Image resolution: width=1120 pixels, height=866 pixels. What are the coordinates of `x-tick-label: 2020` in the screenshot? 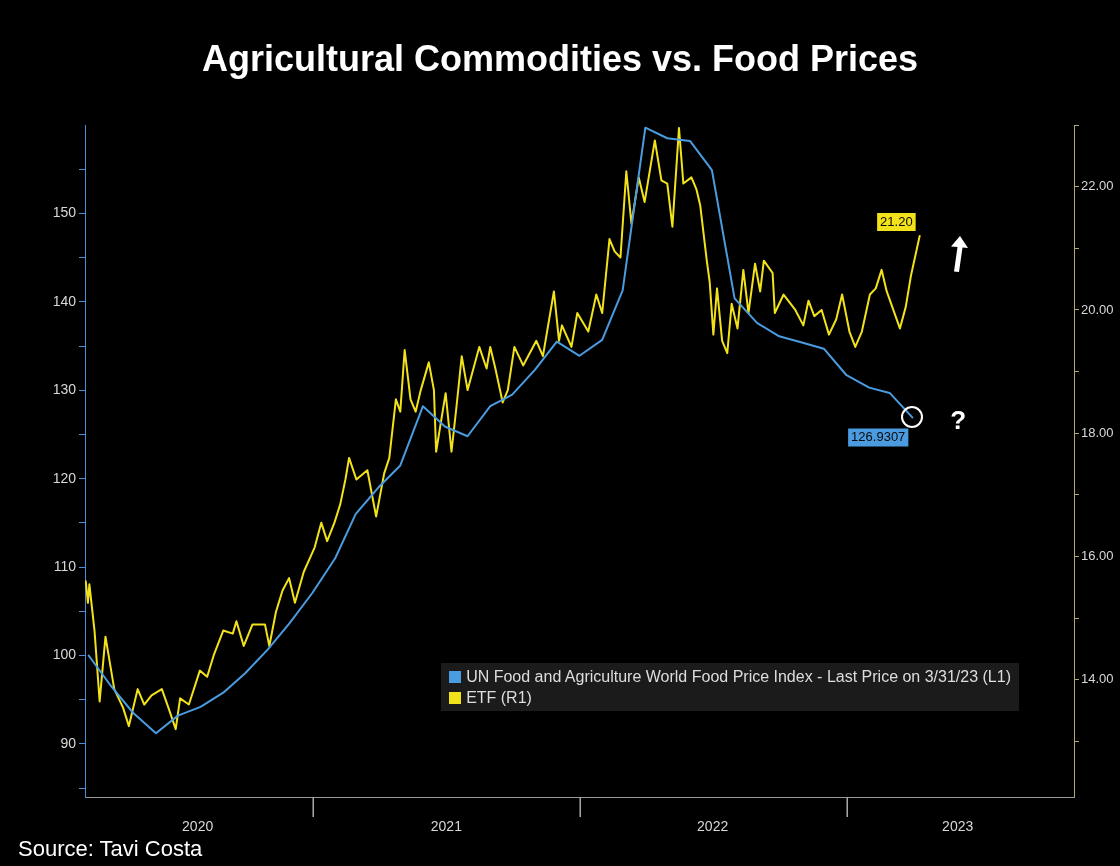 It's located at (198, 826).